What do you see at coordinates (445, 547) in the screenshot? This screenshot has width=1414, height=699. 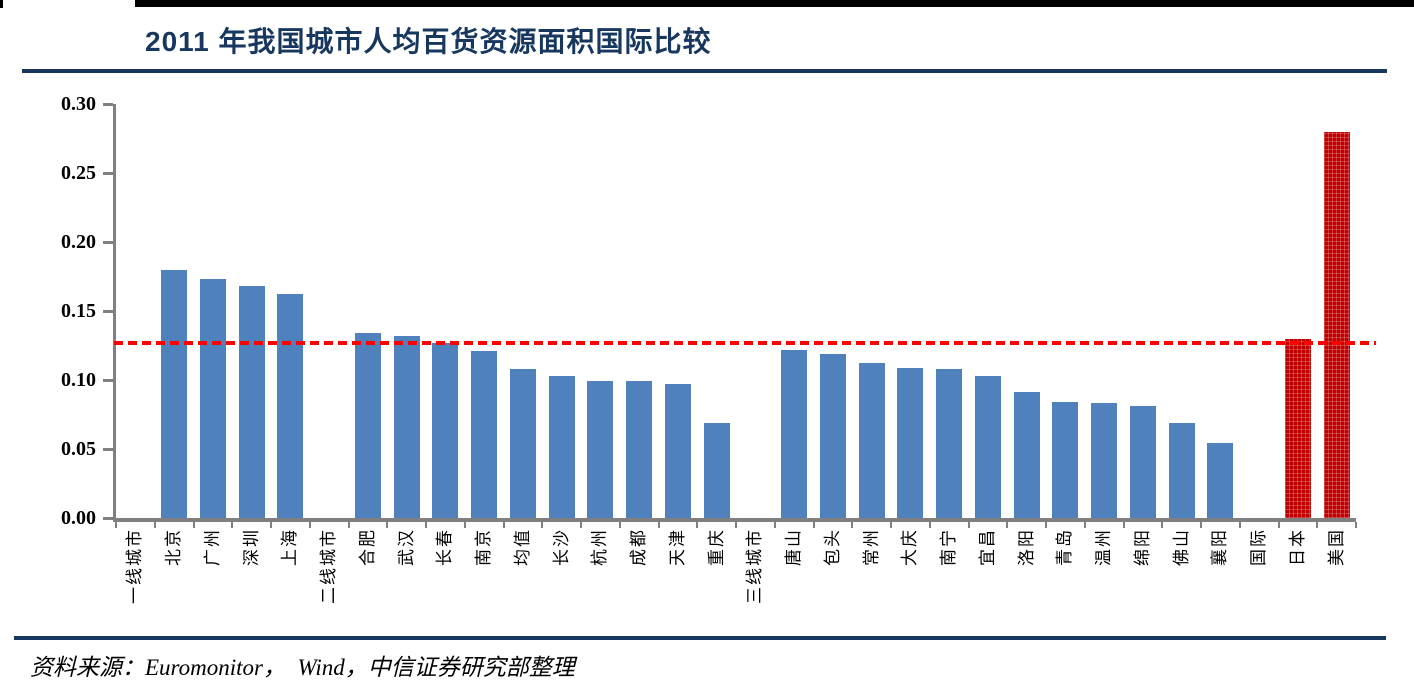 I see `x-label-text: 长春` at bounding box center [445, 547].